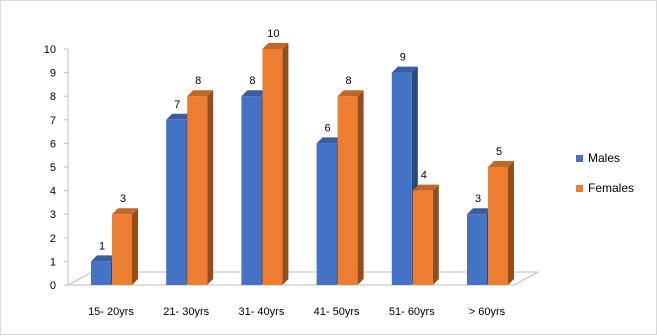  Describe the element at coordinates (337, 312) in the screenshot. I see `x-category-label: 41- 50yrs` at that location.